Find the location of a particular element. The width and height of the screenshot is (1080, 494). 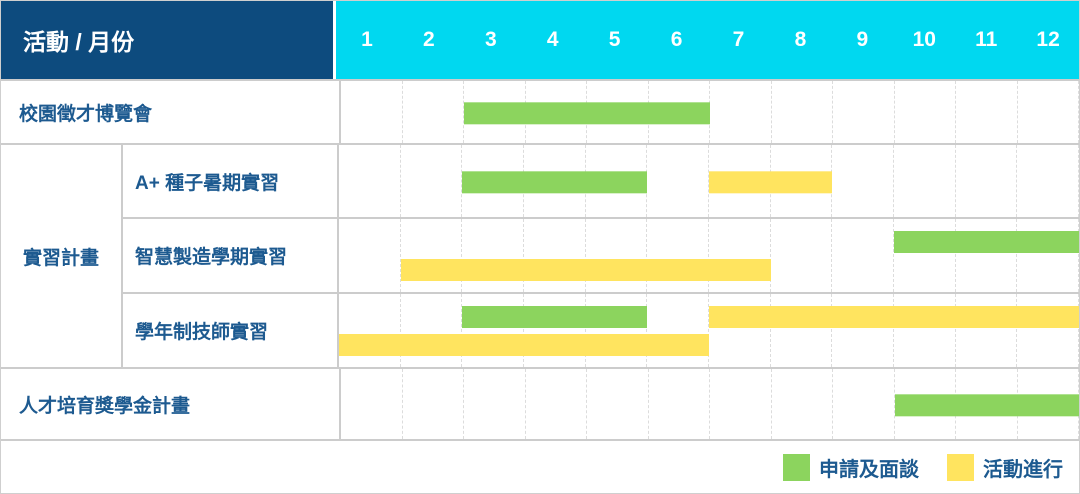

row-label: 學年制技師實習 is located at coordinates (202, 332).